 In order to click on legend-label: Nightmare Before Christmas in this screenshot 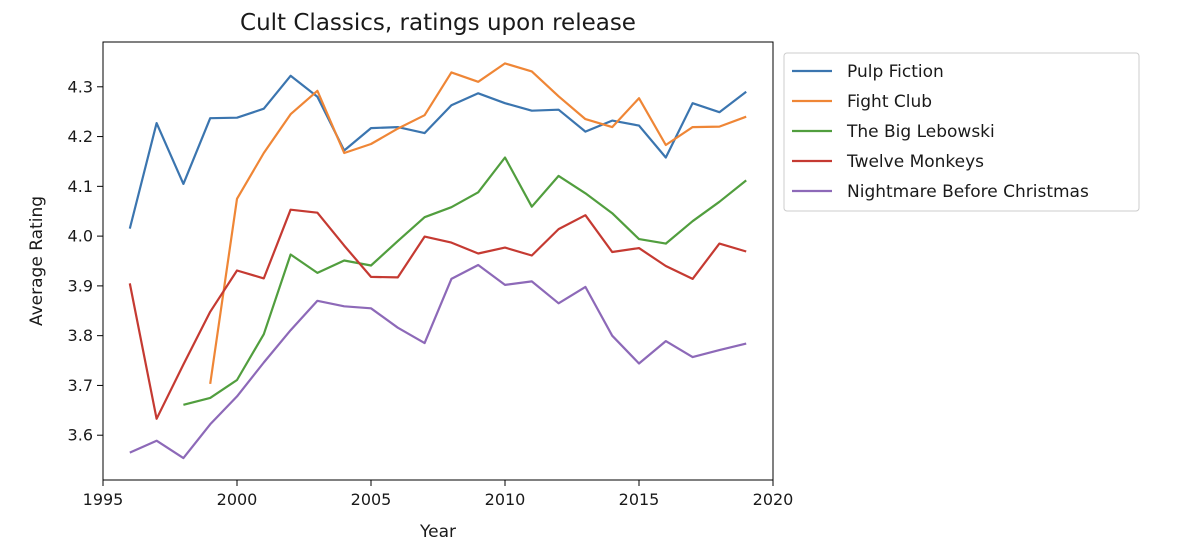, I will do `click(968, 192)`.